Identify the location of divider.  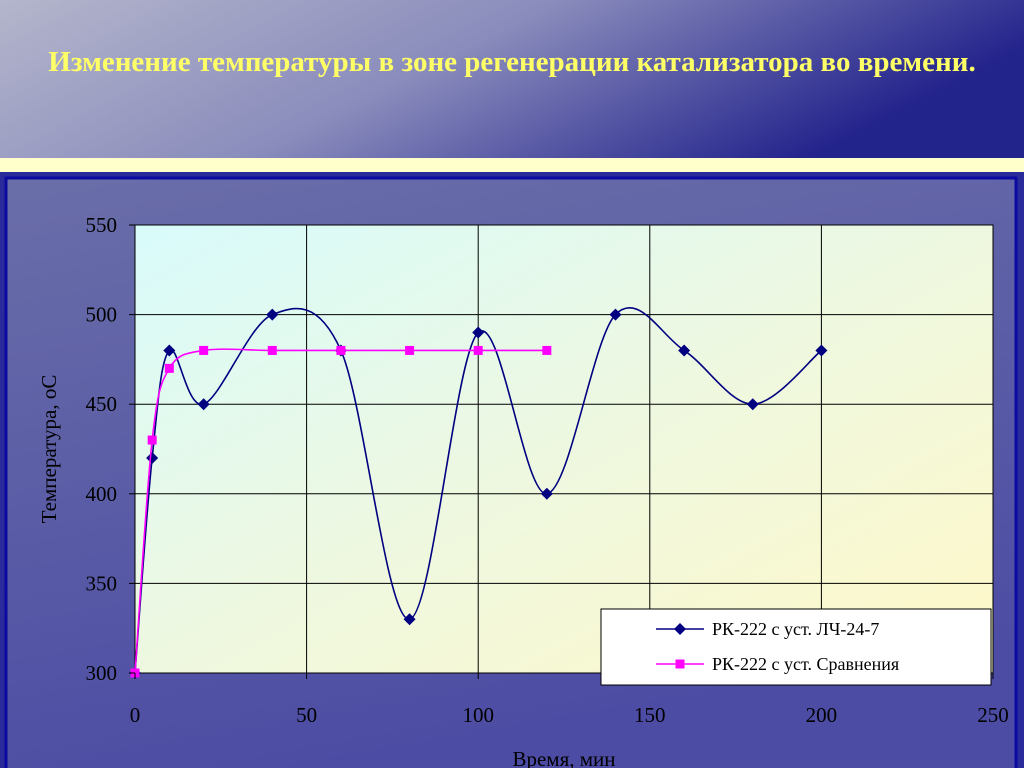
(512, 165).